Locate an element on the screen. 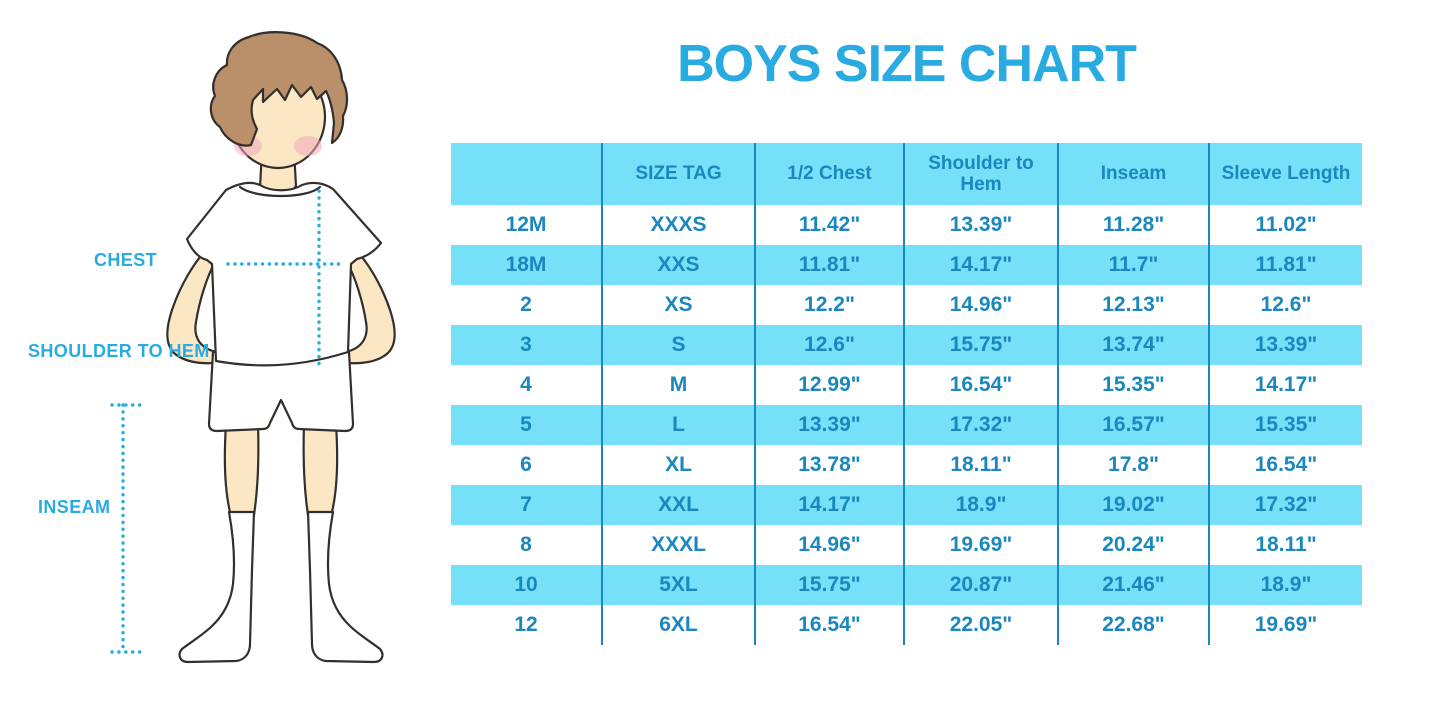 Image resolution: width=1445 pixels, height=723 pixels. row-size-label: 18M is located at coordinates (527, 265).